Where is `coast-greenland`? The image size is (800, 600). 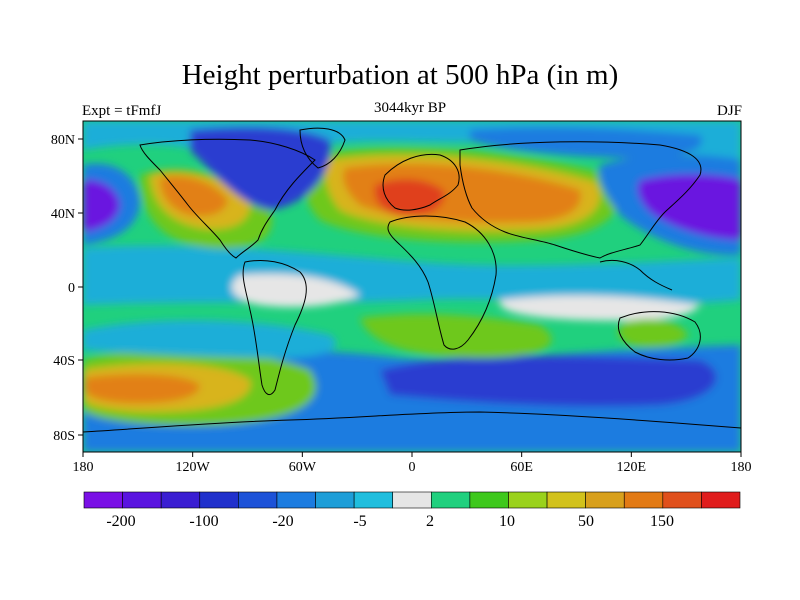 coast-greenland is located at coordinates (322, 148).